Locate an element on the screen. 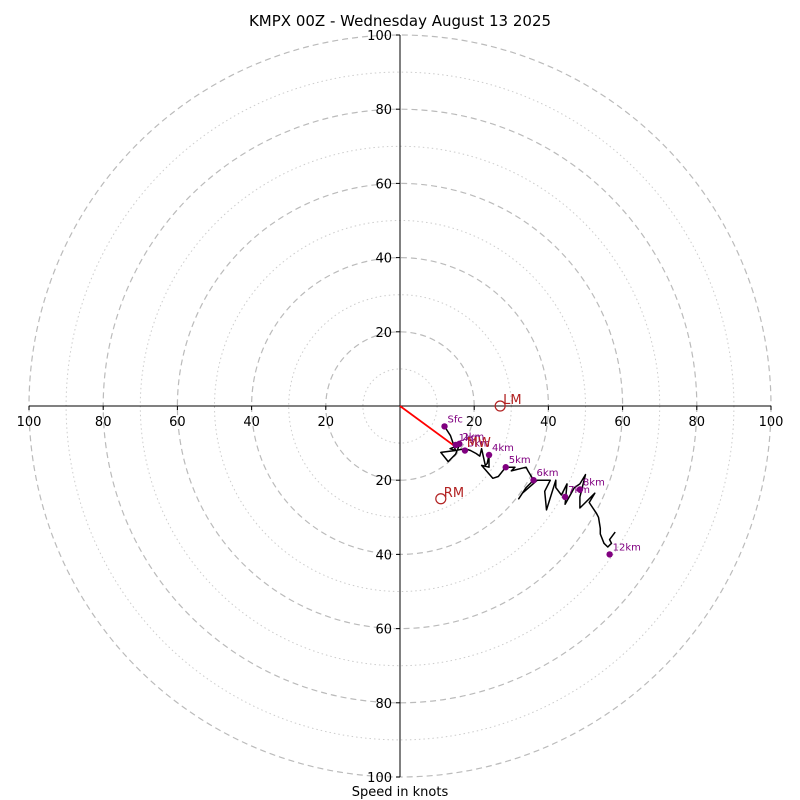 The height and width of the screenshot is (800, 800). height-marker-5km is located at coordinates (505, 467).